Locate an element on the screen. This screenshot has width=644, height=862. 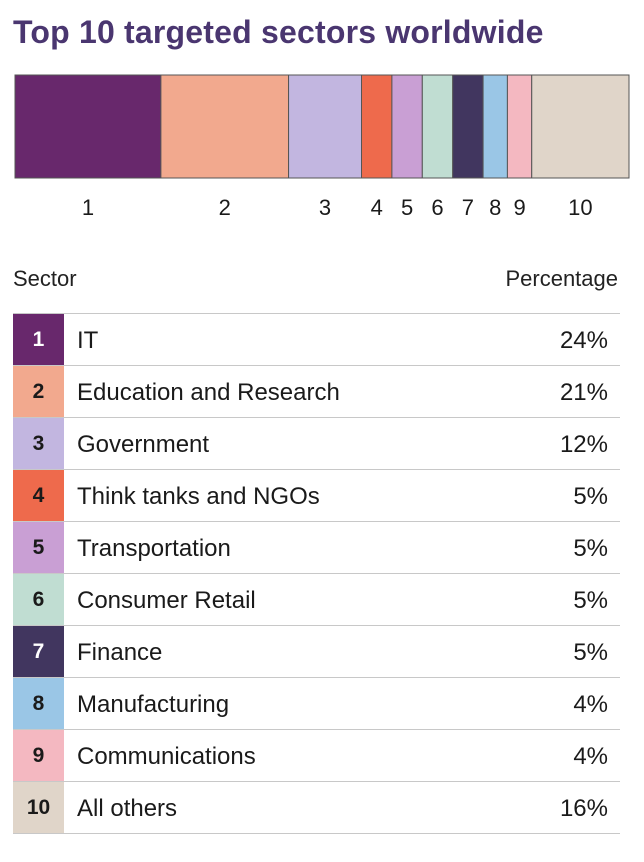
table-row: 4 Think tanks and NGOs 5% is located at coordinates (316, 496).